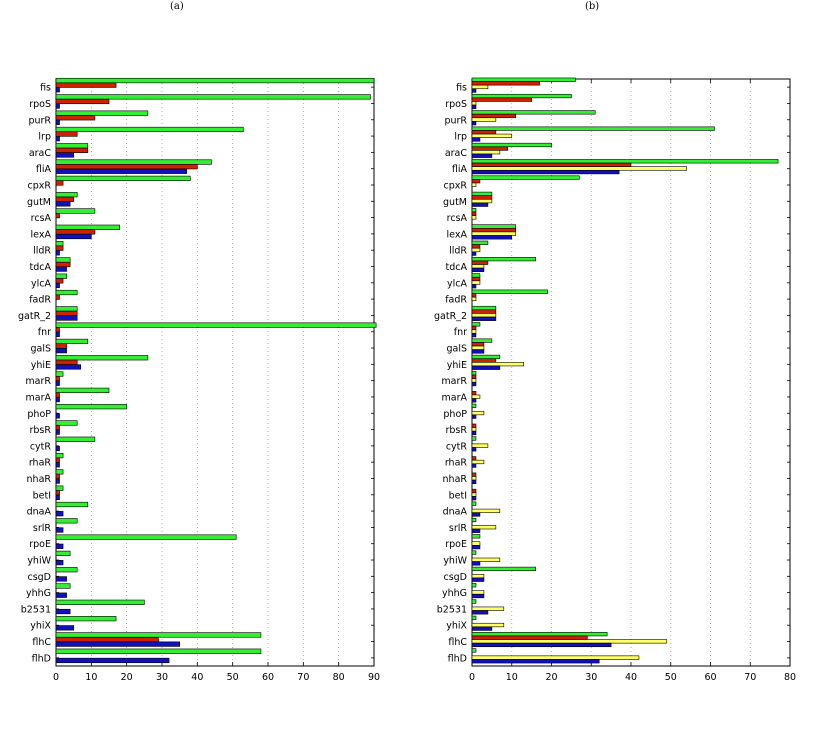 Image resolution: width=830 pixels, height=750 pixels. What do you see at coordinates (57, 297) in the screenshot?
I see `bar-fadR-s1` at bounding box center [57, 297].